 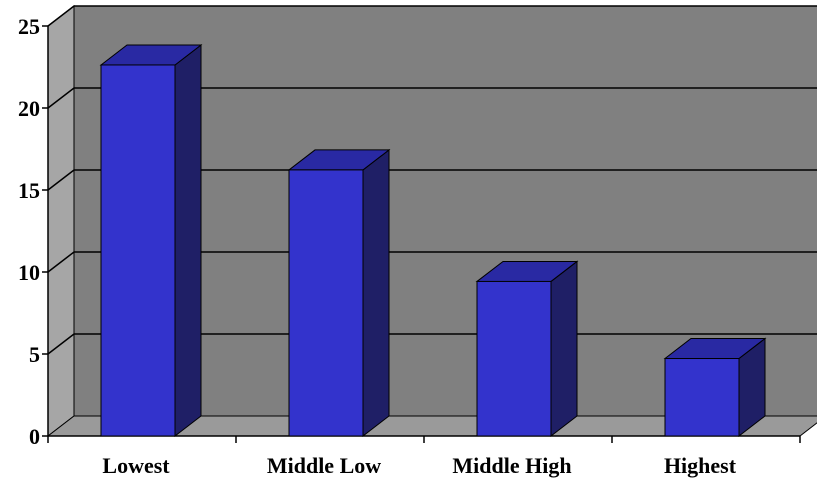 I want to click on x-category-label: Highest, so click(x=700, y=465).